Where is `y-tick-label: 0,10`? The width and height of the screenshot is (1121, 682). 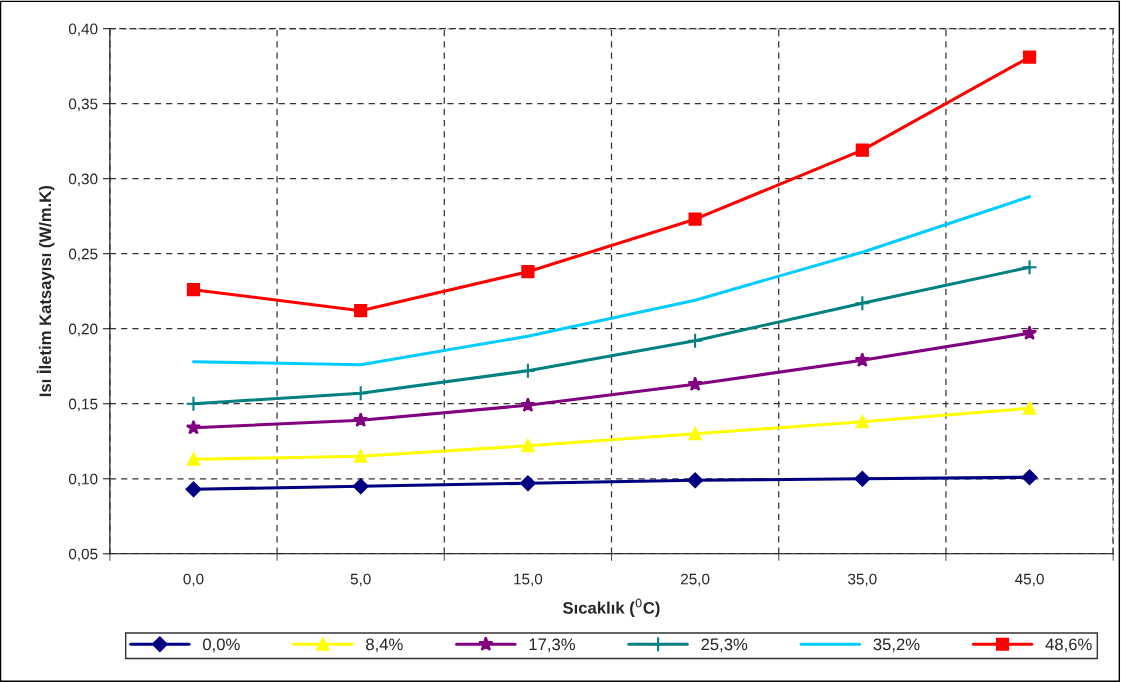 y-tick-label: 0,10 is located at coordinates (83, 480).